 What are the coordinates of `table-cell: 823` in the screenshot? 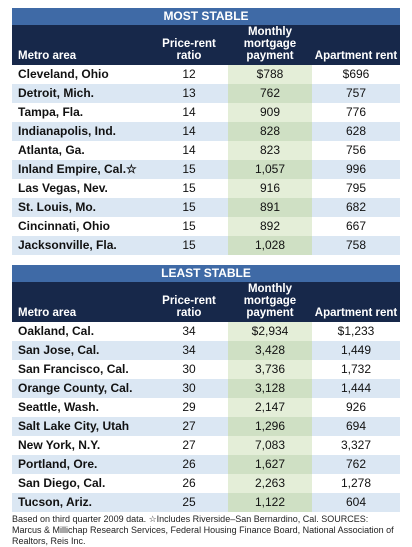 It's located at (270, 150).